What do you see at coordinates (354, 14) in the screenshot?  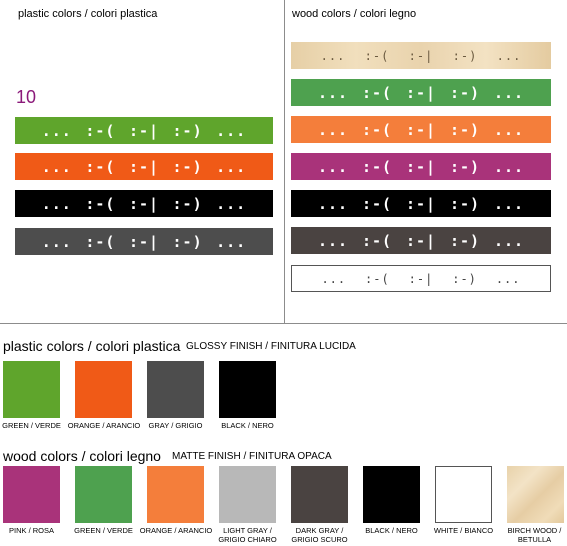 I see `wood-column-title: wood colors / colori legno` at bounding box center [354, 14].